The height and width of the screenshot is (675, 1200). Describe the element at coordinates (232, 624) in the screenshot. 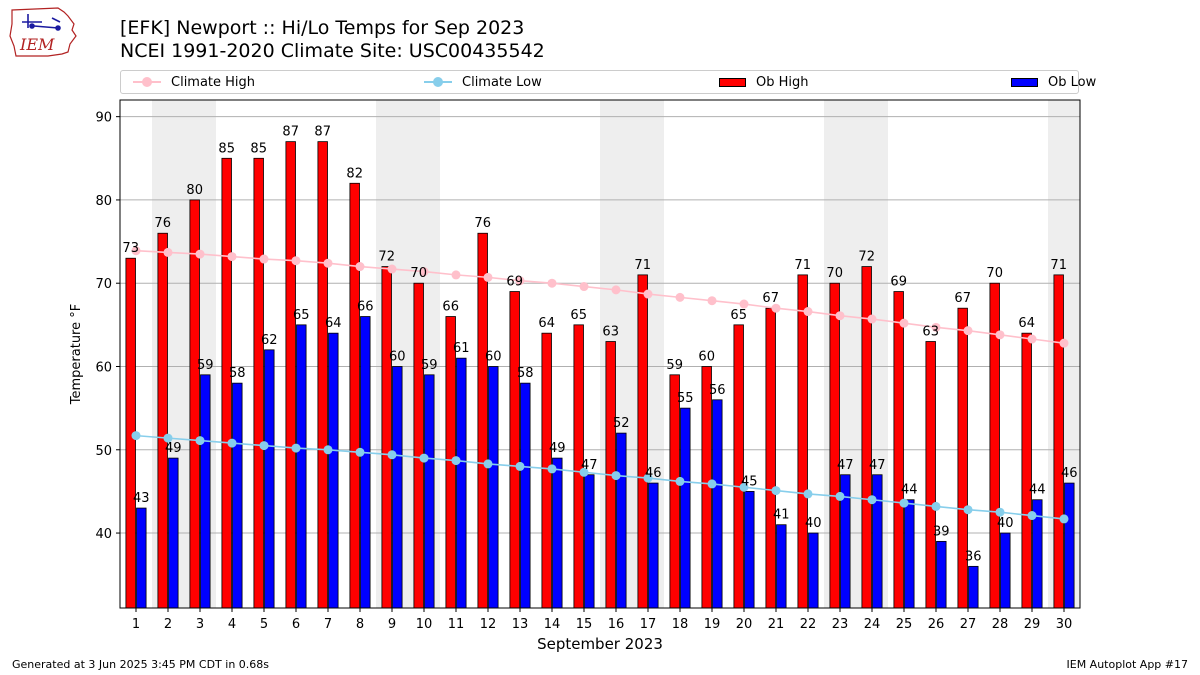

I see `x-tick-label-4: 4` at that location.